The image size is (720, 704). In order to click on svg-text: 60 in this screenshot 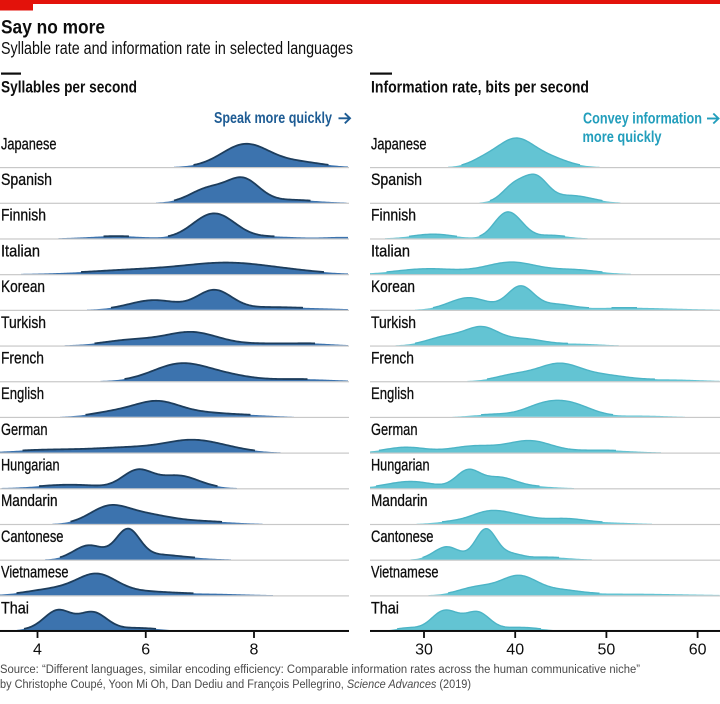, I will do `click(698, 650)`.